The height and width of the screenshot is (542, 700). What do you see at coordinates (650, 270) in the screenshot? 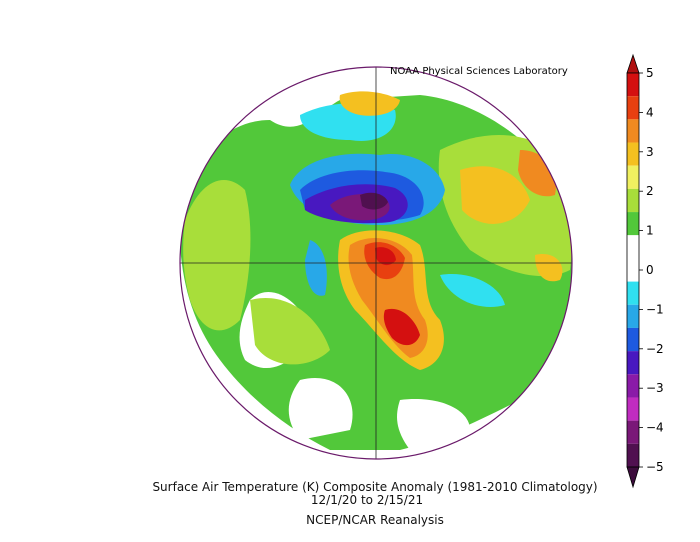
I see `colorbar-label: 0` at bounding box center [650, 270].